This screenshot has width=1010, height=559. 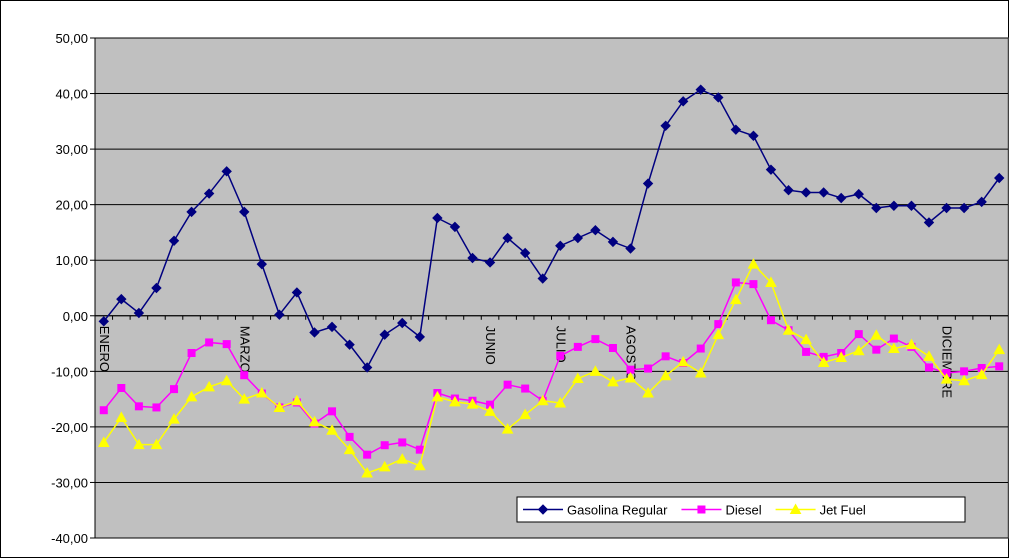 I want to click on y-tick-label: -30,00, so click(x=69, y=482).